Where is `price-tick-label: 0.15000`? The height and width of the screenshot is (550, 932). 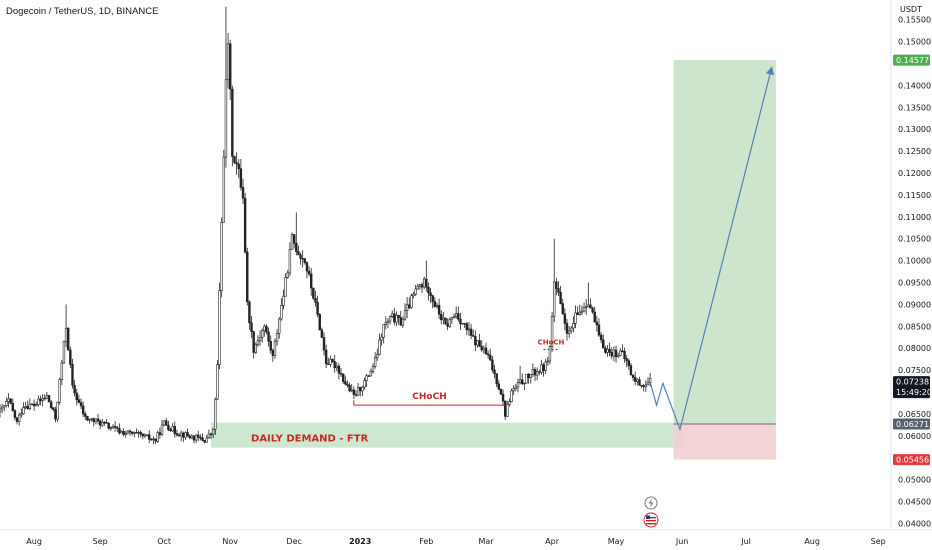 price-tick-label: 0.15000 is located at coordinates (914, 42).